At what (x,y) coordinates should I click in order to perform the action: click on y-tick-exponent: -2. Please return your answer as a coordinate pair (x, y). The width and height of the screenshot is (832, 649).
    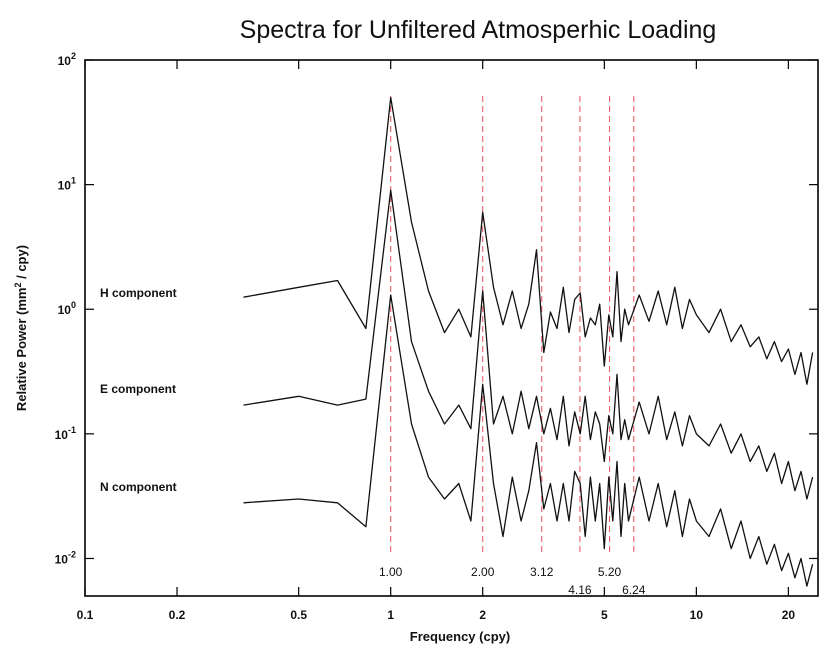
    Looking at the image, I should click on (72, 554).